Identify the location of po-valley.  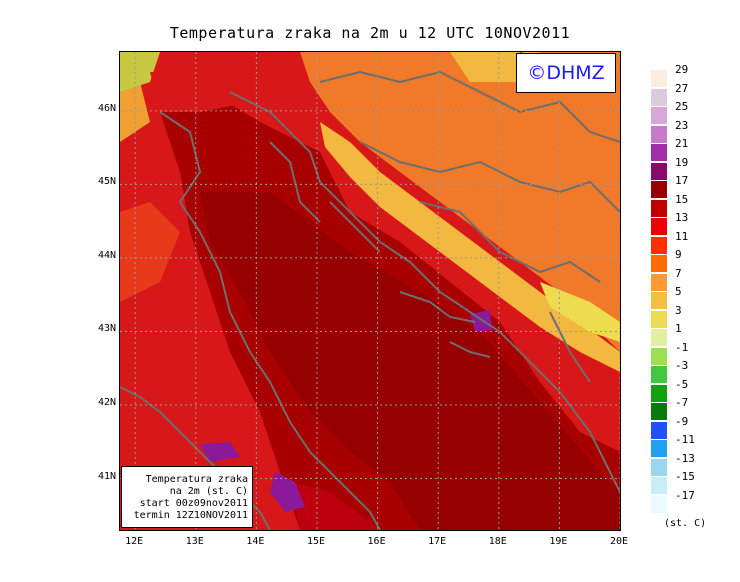
(200, 92).